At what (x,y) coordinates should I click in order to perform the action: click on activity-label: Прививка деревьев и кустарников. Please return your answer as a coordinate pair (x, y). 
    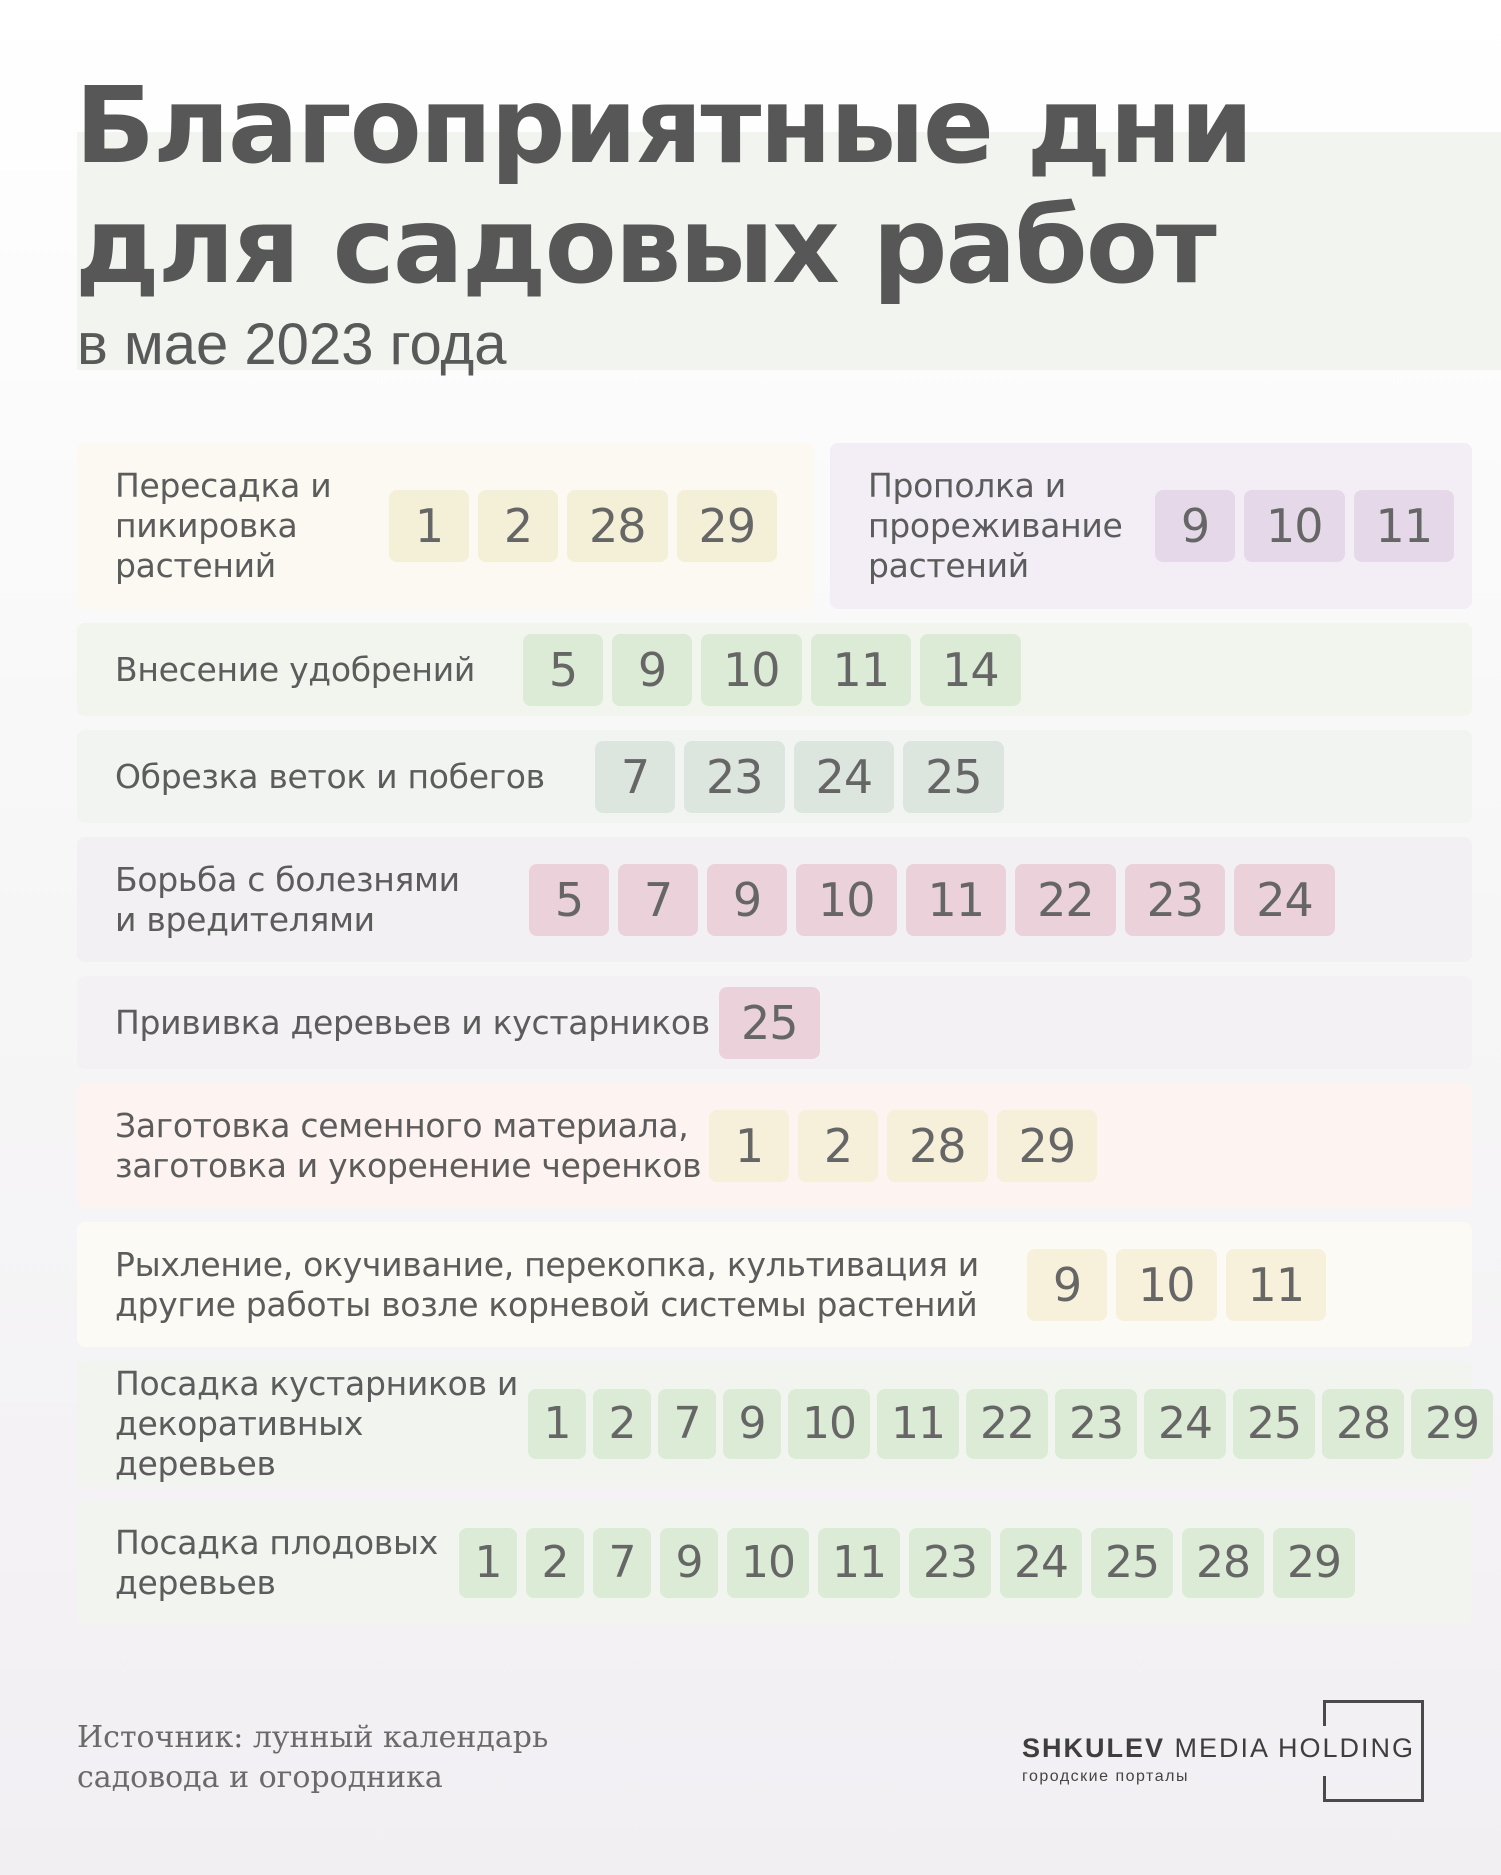
    Looking at the image, I should click on (412, 1022).